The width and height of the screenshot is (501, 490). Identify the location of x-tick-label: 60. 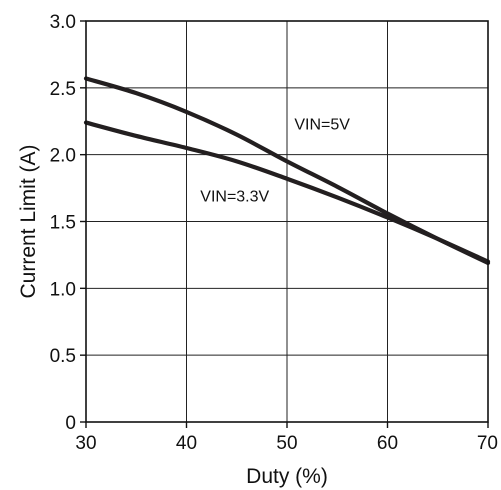
(387, 443).